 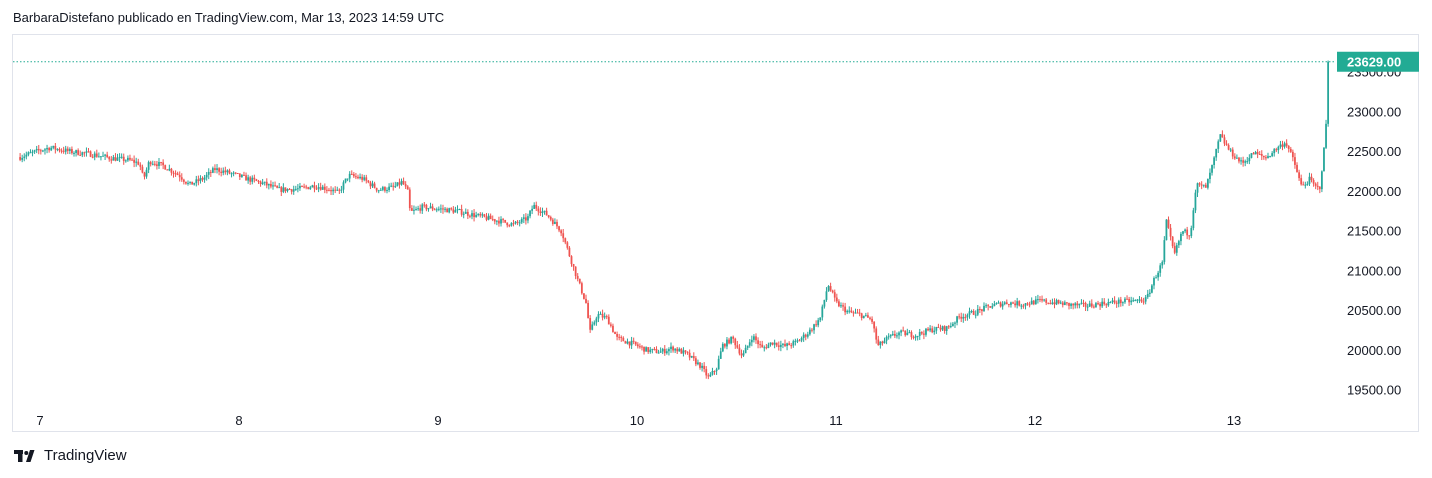 What do you see at coordinates (70, 455) in the screenshot?
I see `tradingview-footer: TradingView` at bounding box center [70, 455].